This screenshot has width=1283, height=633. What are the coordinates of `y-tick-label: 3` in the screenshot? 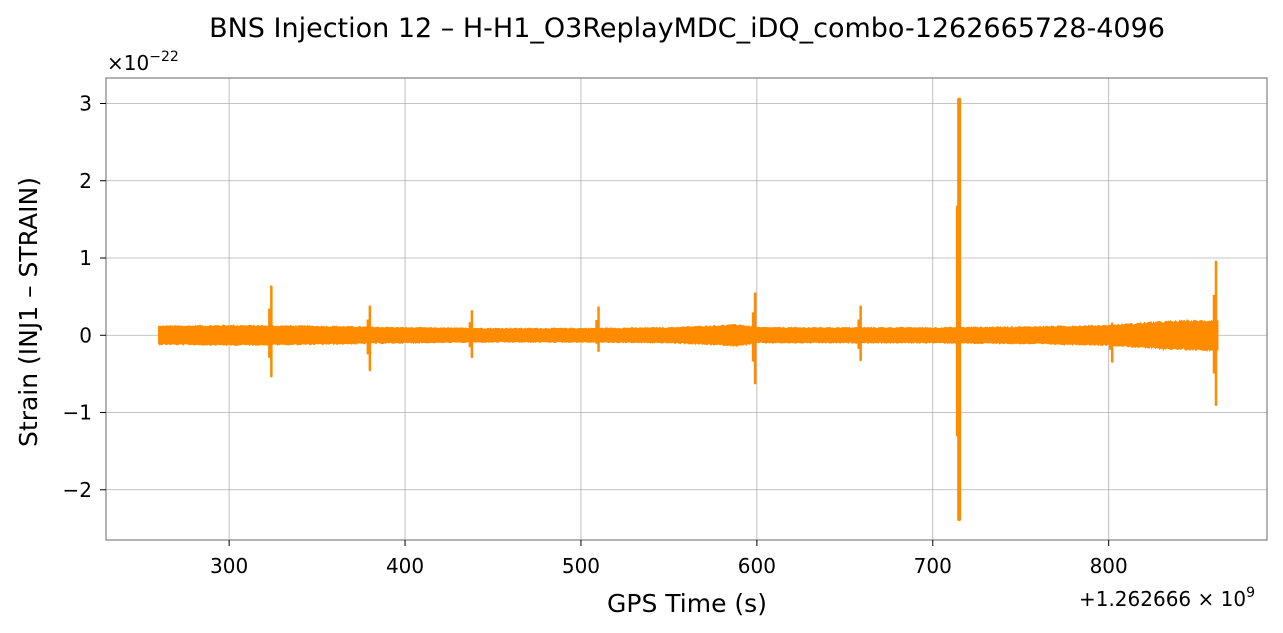 It's located at (85, 103).